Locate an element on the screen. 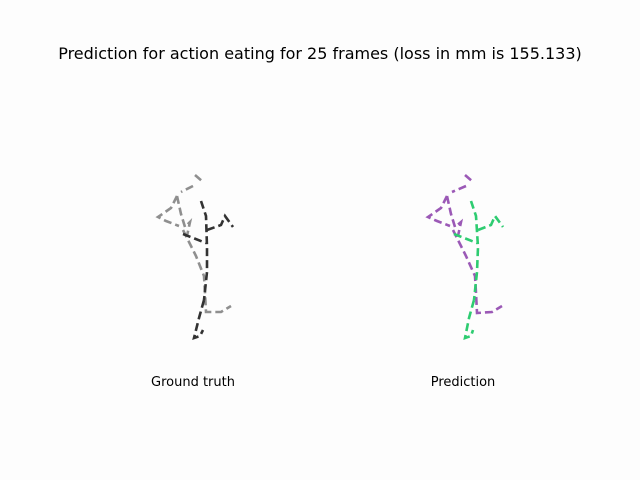  gt-right-leg-bone is located at coordinates (199, 319).